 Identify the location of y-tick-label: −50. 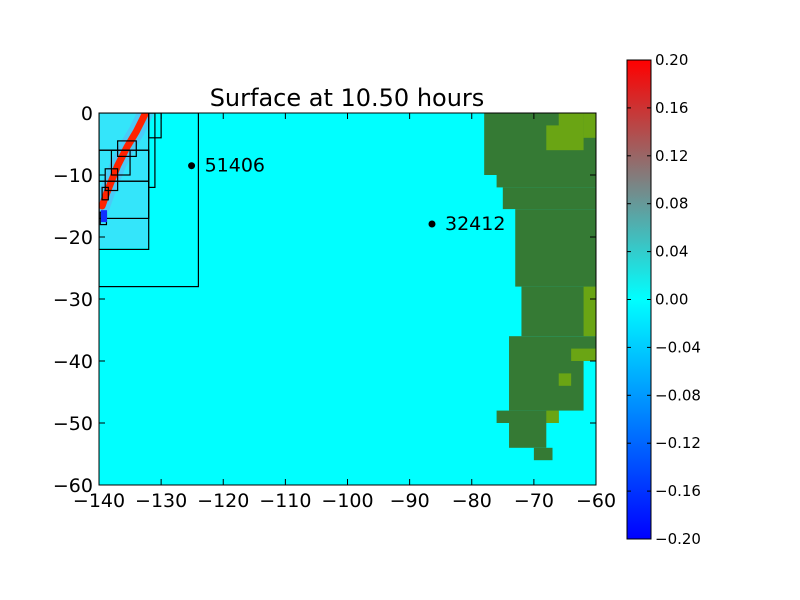
(73, 424).